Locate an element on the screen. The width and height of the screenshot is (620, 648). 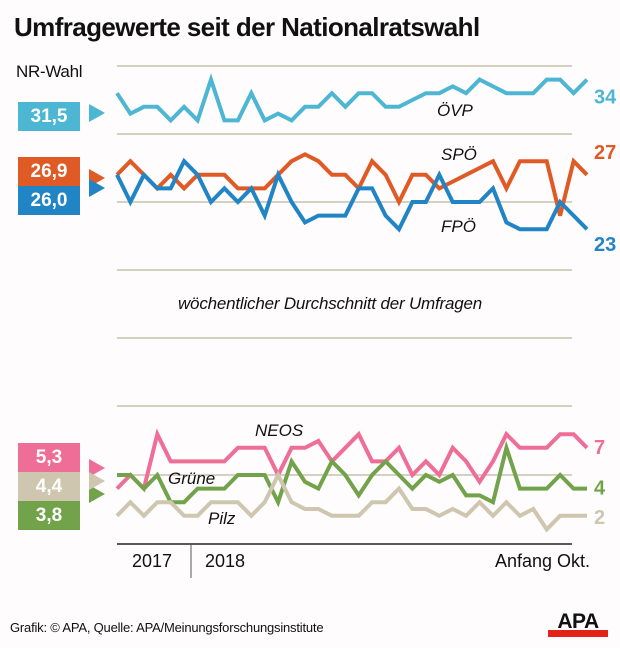
chart-title: Umfragewerte seit der Nationalratswahl is located at coordinates (247, 27).